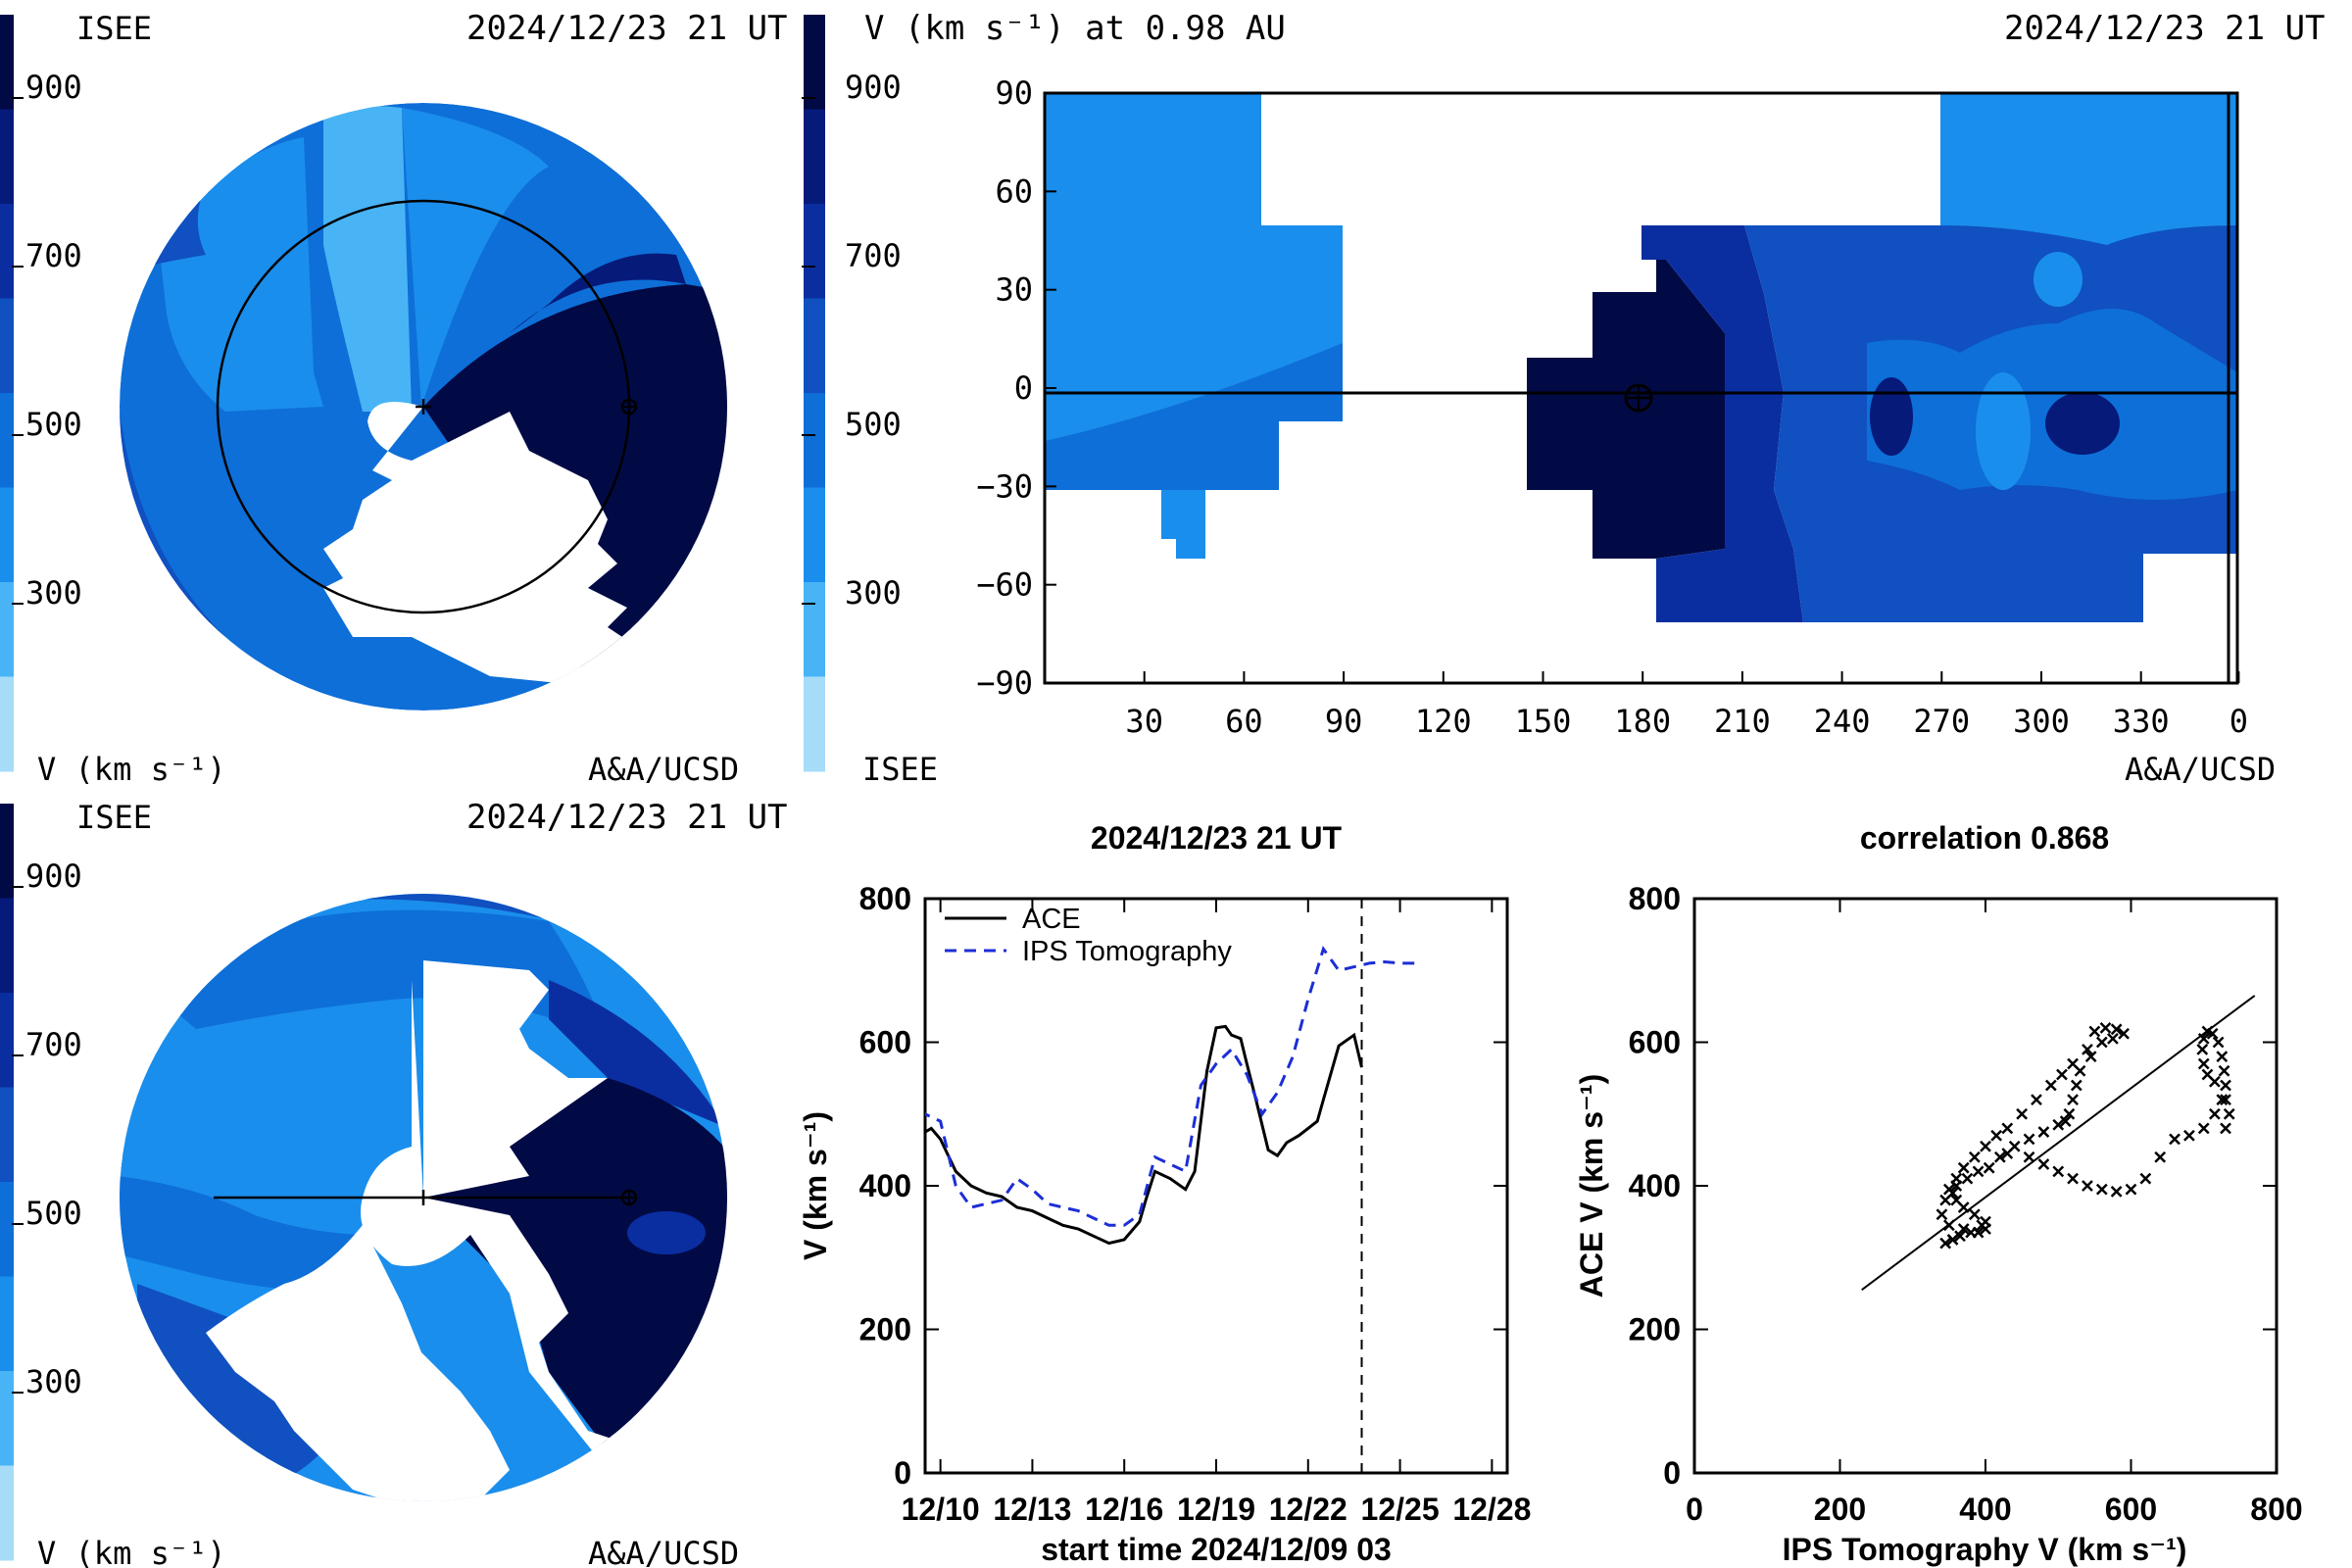 The height and width of the screenshot is (1568, 2352). I want to click on x-axis: 0 200 400 600 800, so click(1994, 1213).